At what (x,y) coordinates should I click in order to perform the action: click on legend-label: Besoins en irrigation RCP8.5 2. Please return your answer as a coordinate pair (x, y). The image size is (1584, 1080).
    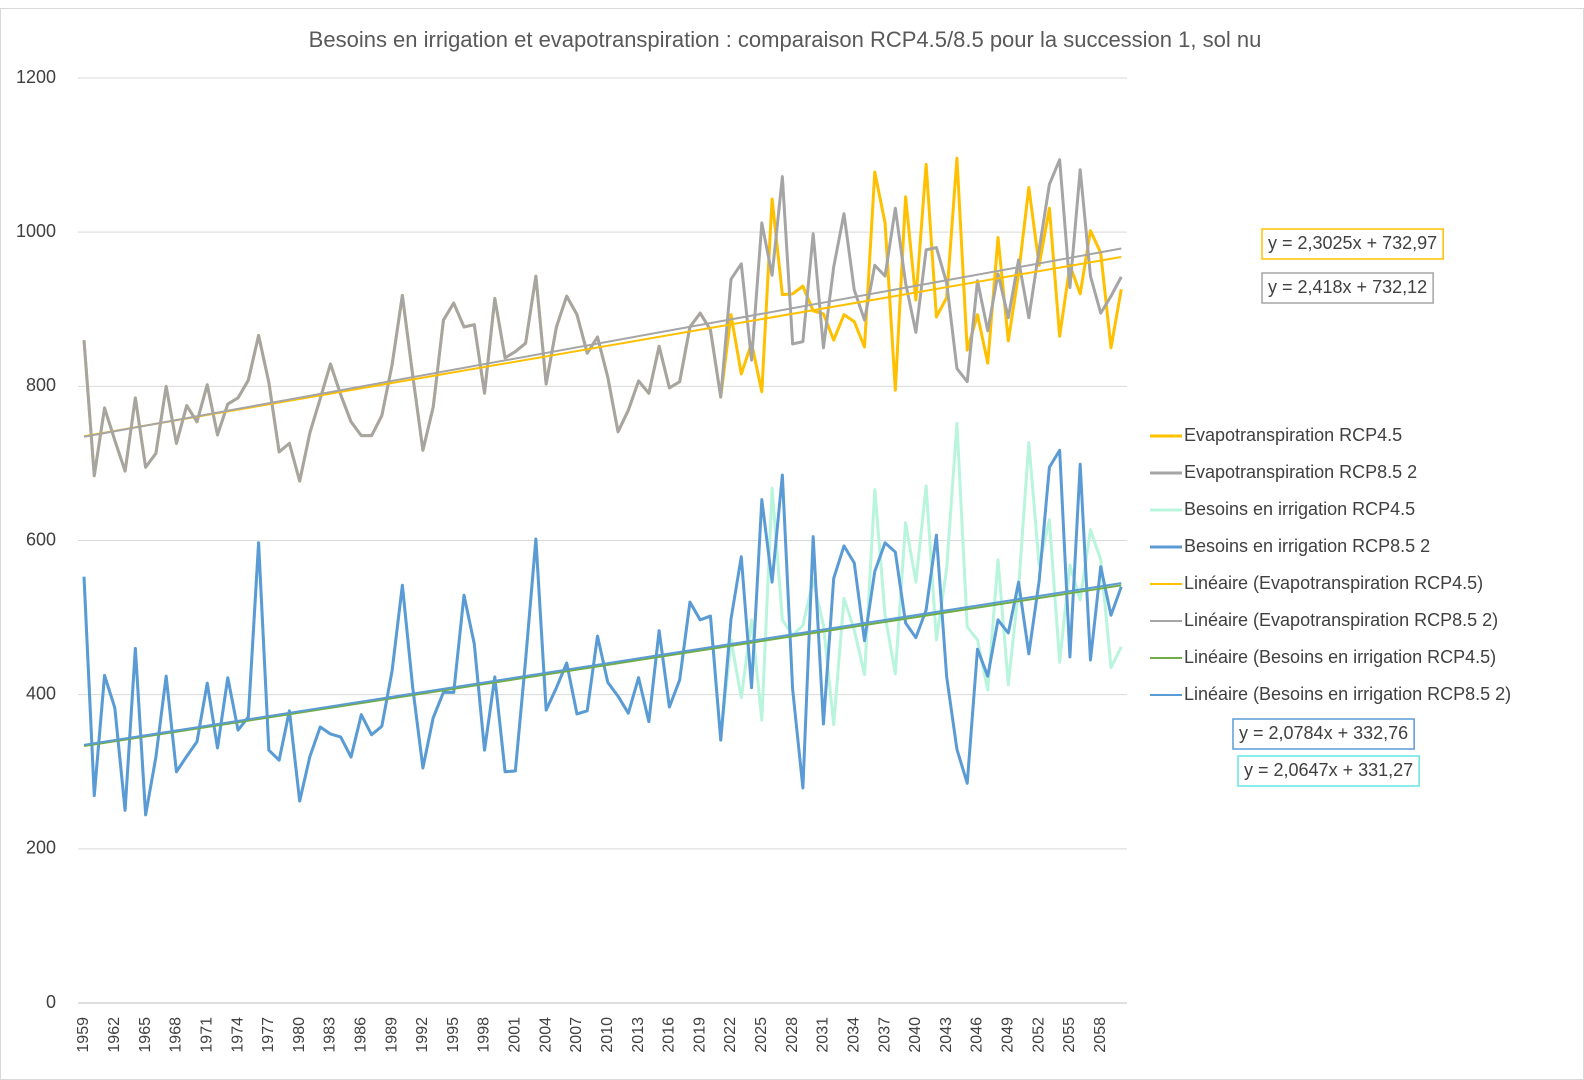
    Looking at the image, I should click on (1307, 546).